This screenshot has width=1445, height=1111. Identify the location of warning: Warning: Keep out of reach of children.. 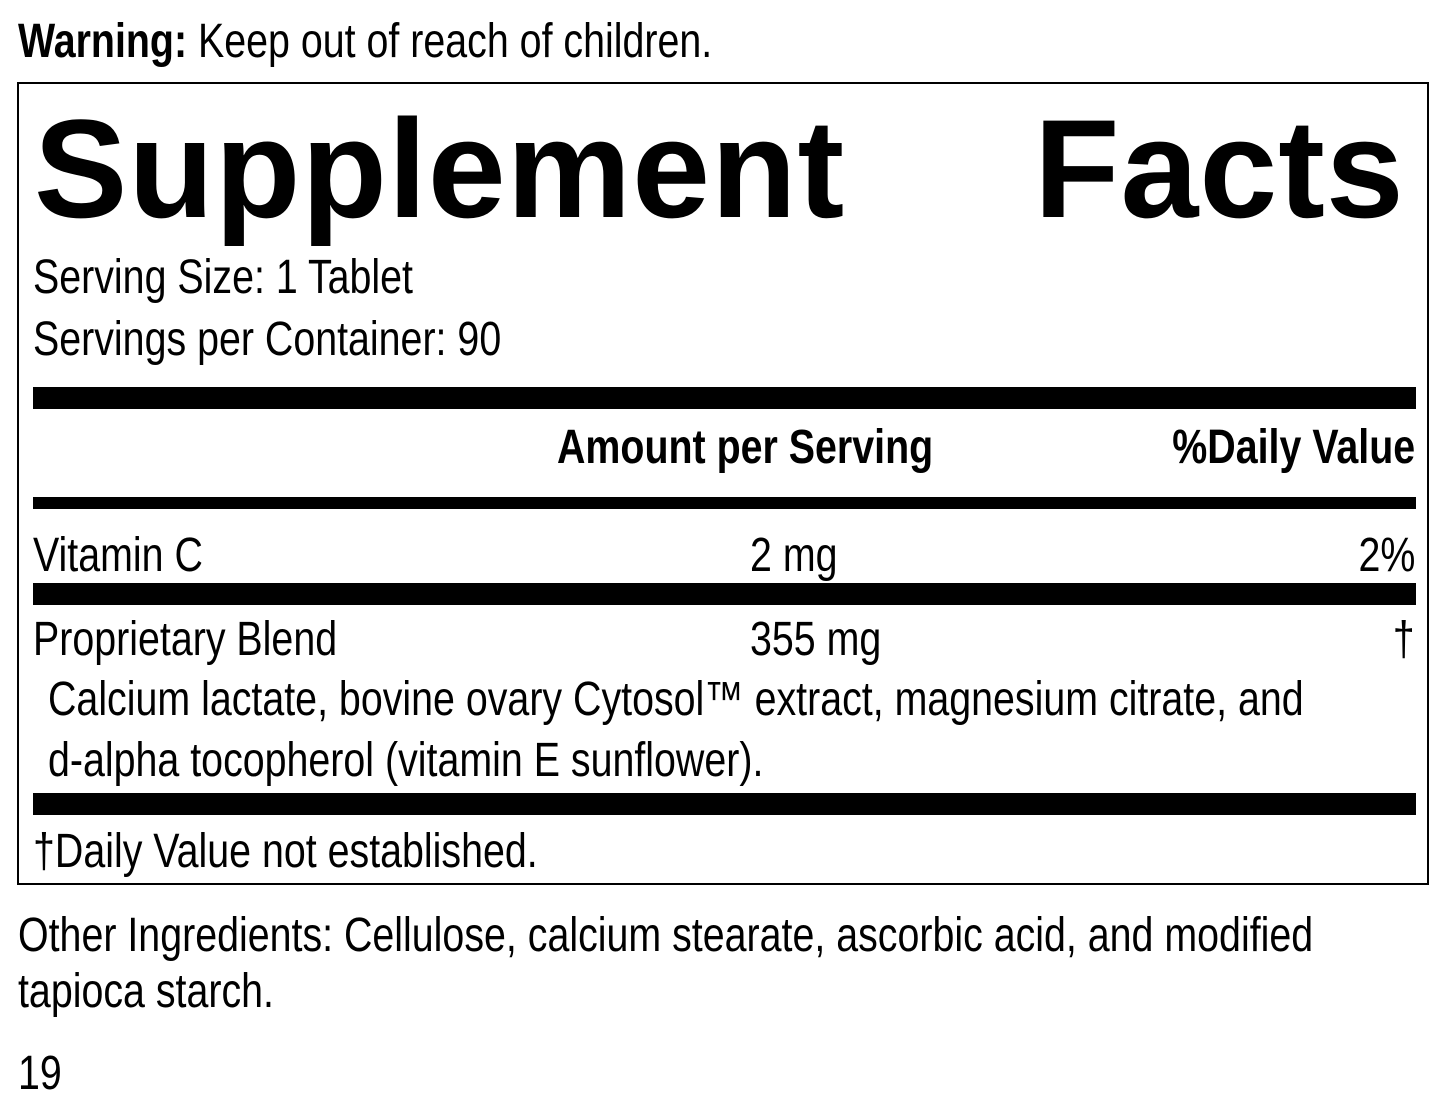
(365, 41).